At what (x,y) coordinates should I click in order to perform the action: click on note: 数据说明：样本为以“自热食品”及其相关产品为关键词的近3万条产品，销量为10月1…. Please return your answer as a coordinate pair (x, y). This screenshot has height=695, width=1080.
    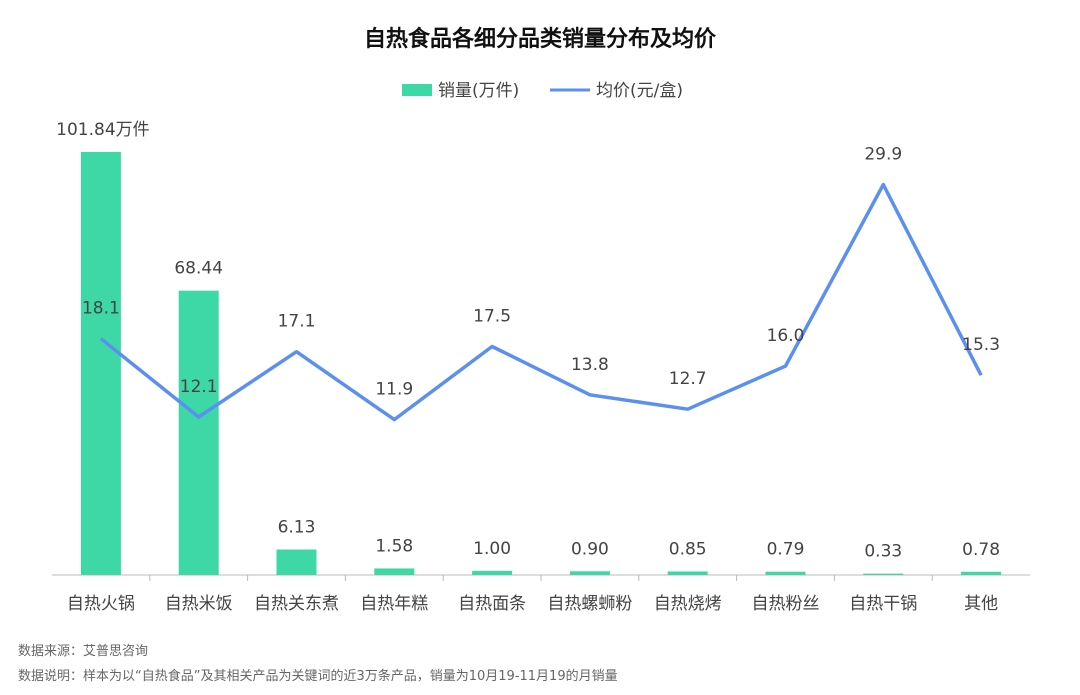
    Looking at the image, I should click on (318, 676).